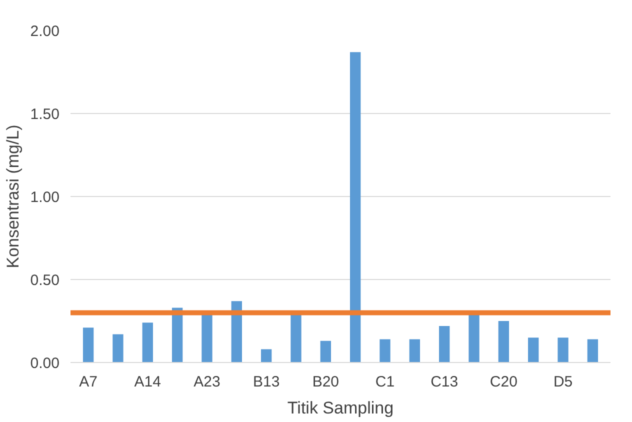  I want to click on x-tick-label: C13, so click(444, 382).